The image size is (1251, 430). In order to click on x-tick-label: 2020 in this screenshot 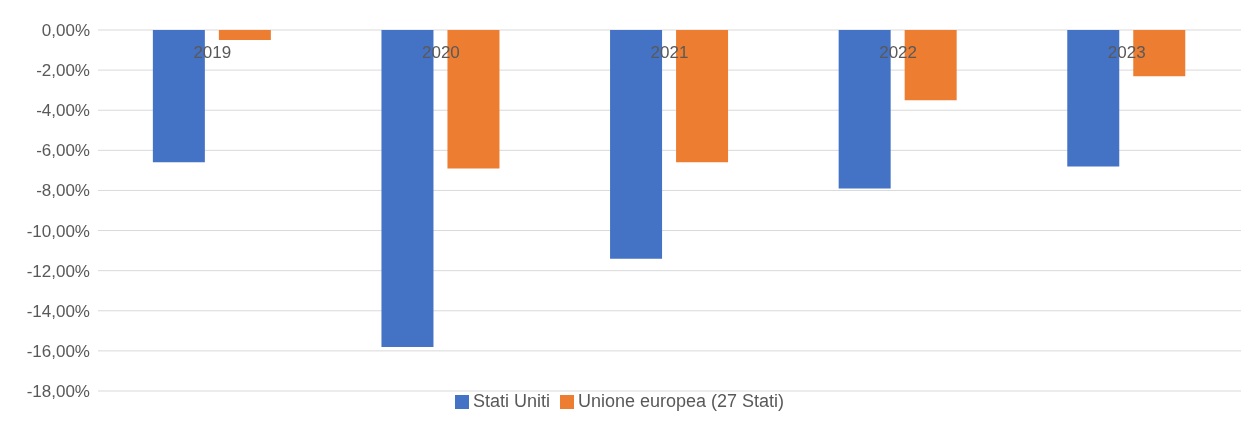, I will do `click(440, 52)`.